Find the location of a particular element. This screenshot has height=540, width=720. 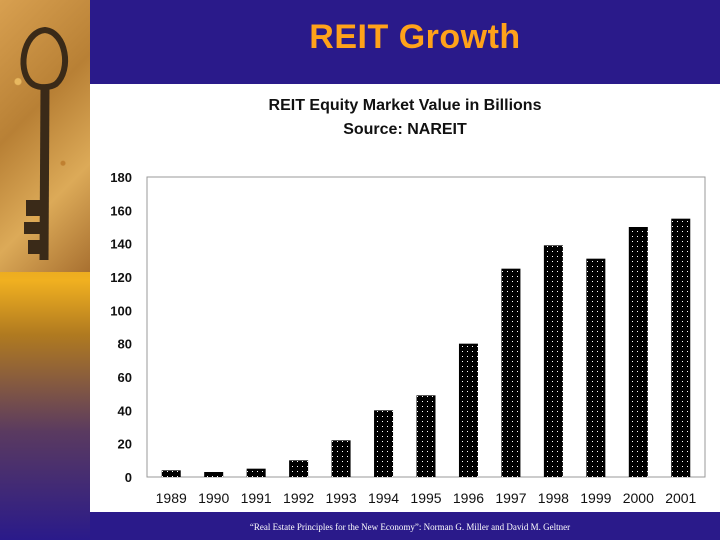

bar-2001 is located at coordinates (681, 347).